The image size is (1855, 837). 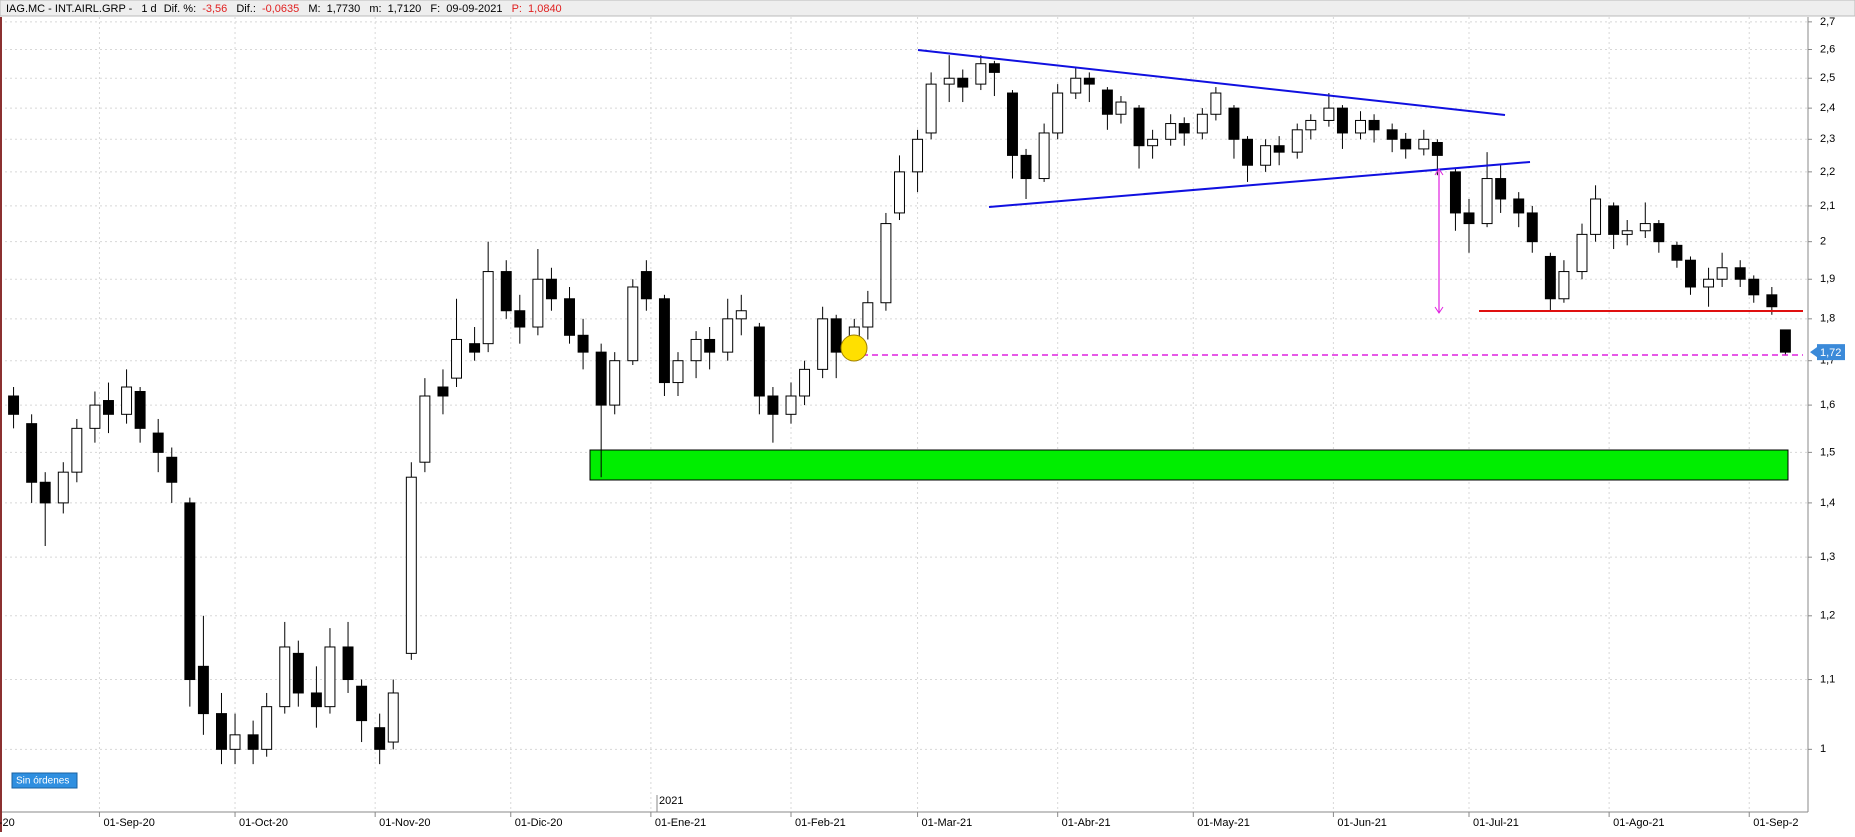 I want to click on y-tick-label: 1,5, so click(x=1827, y=452).